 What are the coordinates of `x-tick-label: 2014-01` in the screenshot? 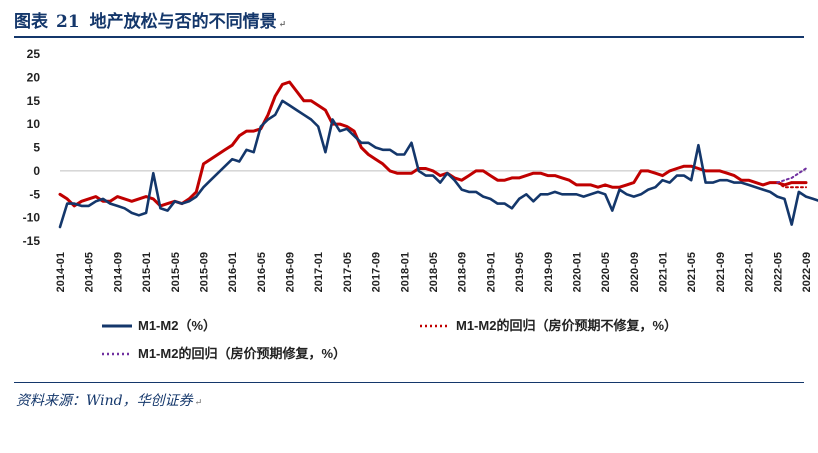 It's located at (61, 272).